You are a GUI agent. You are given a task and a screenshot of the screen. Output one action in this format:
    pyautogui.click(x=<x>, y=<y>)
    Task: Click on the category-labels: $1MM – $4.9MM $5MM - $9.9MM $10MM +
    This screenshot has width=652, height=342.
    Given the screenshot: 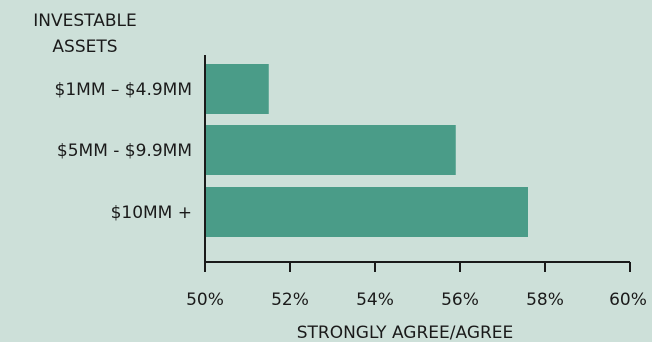 What is the action you would take?
    pyautogui.click(x=123, y=151)
    